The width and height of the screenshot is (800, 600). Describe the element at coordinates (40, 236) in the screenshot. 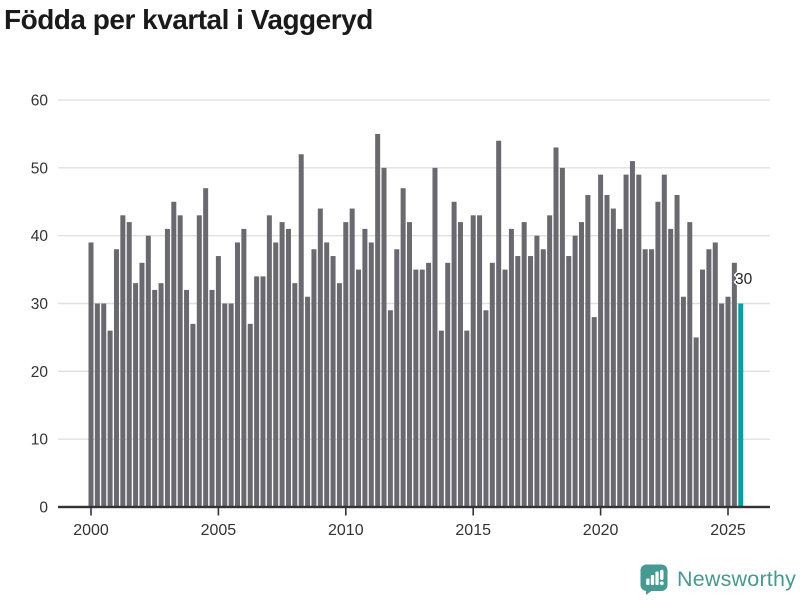

I see `y-axis-label: 40` at that location.